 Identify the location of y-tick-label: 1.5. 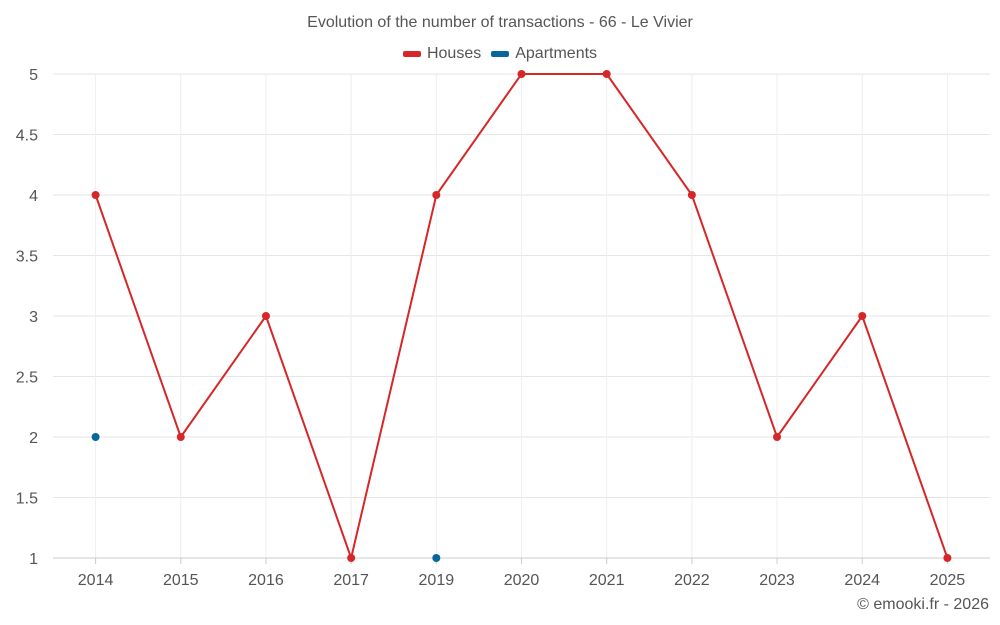
(27, 499).